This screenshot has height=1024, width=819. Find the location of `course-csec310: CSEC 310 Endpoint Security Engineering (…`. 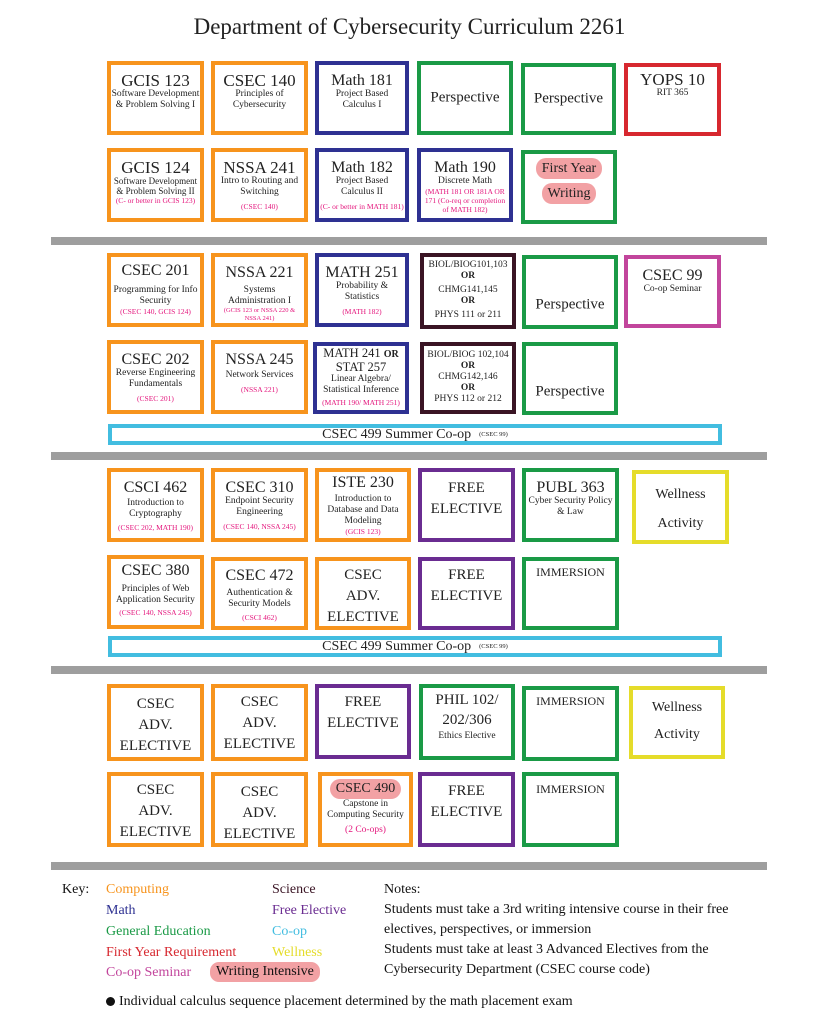

course-csec310: CSEC 310 Endpoint Security Engineering (… is located at coordinates (259, 505).